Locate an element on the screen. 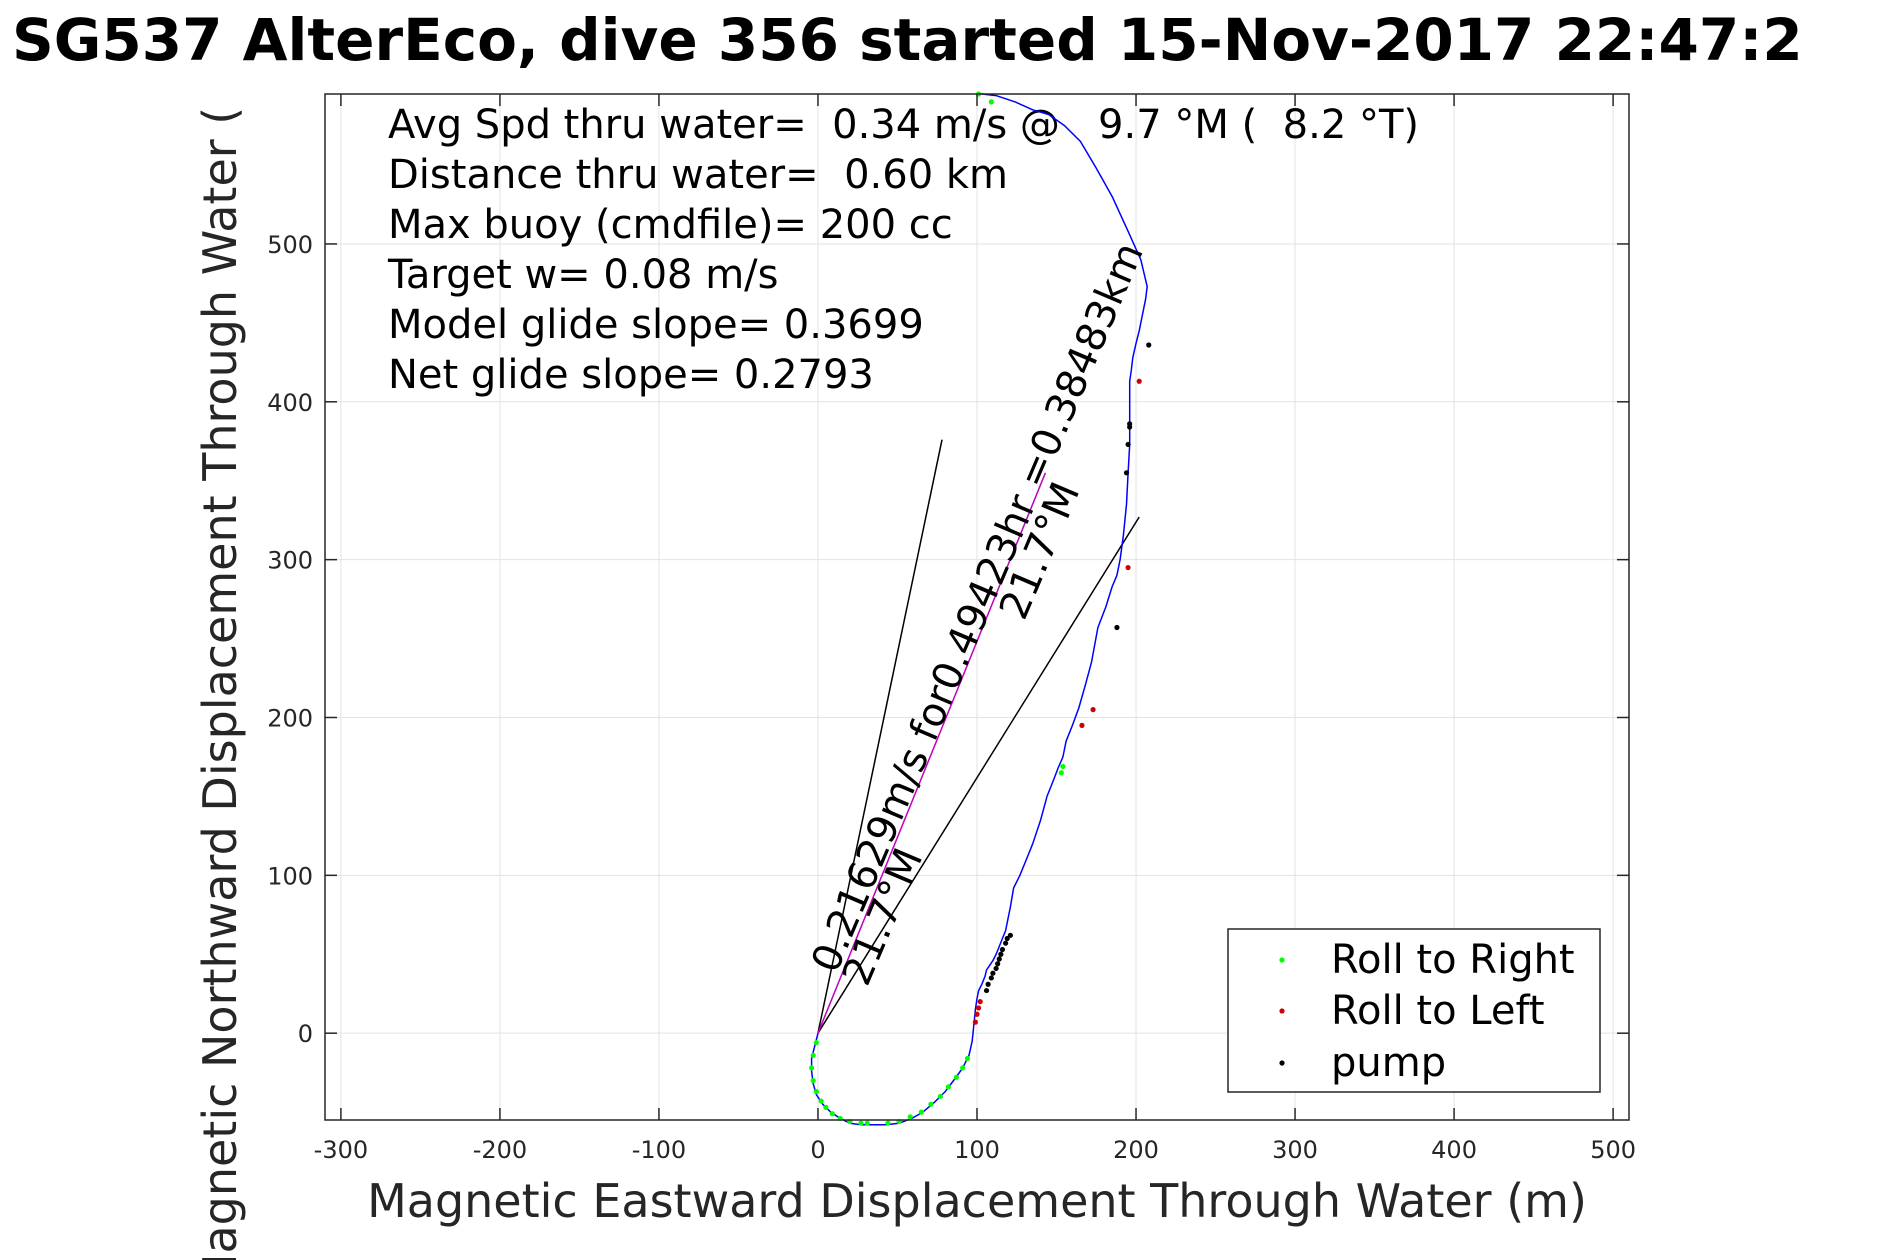  legend: Roll to Right Roll to Left pump is located at coordinates (1414, 1010).